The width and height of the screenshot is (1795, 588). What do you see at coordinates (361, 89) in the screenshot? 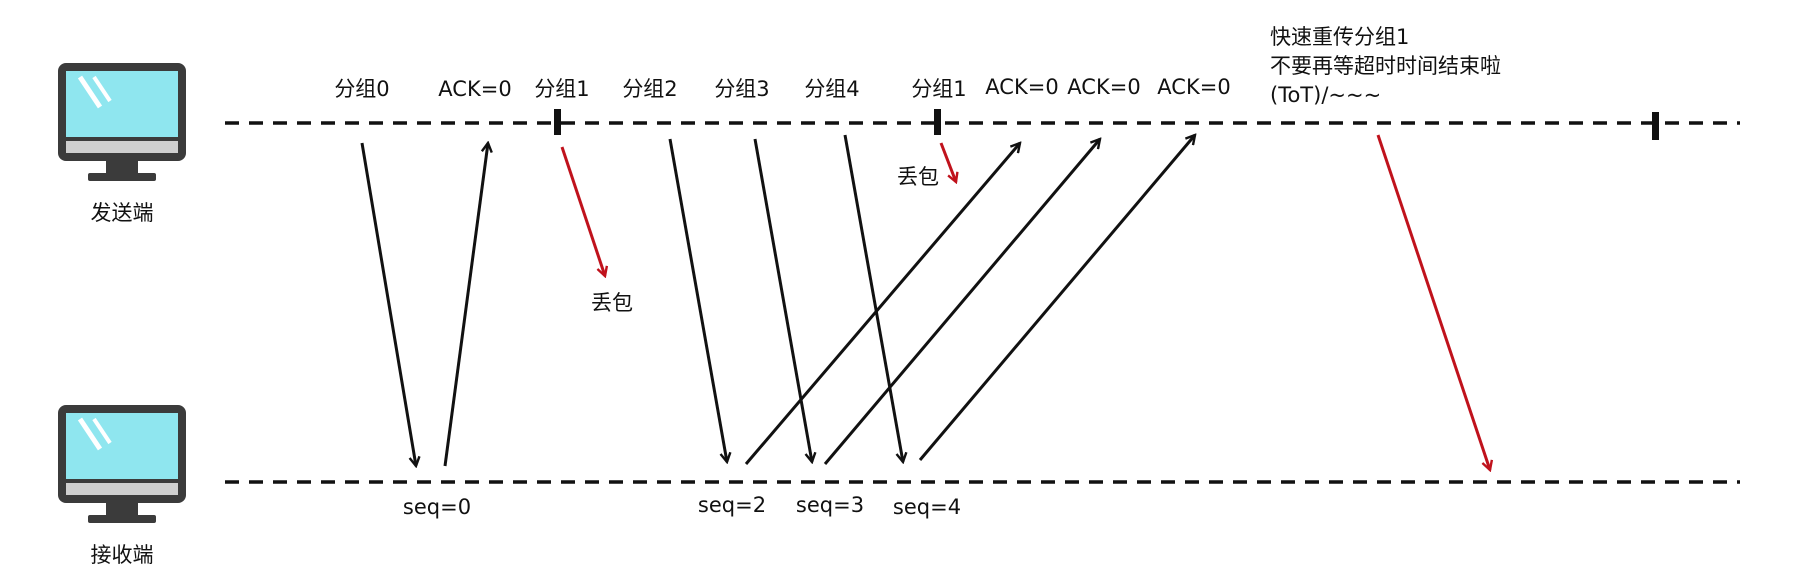
I see `label-packet-0: 分组0` at bounding box center [361, 89].